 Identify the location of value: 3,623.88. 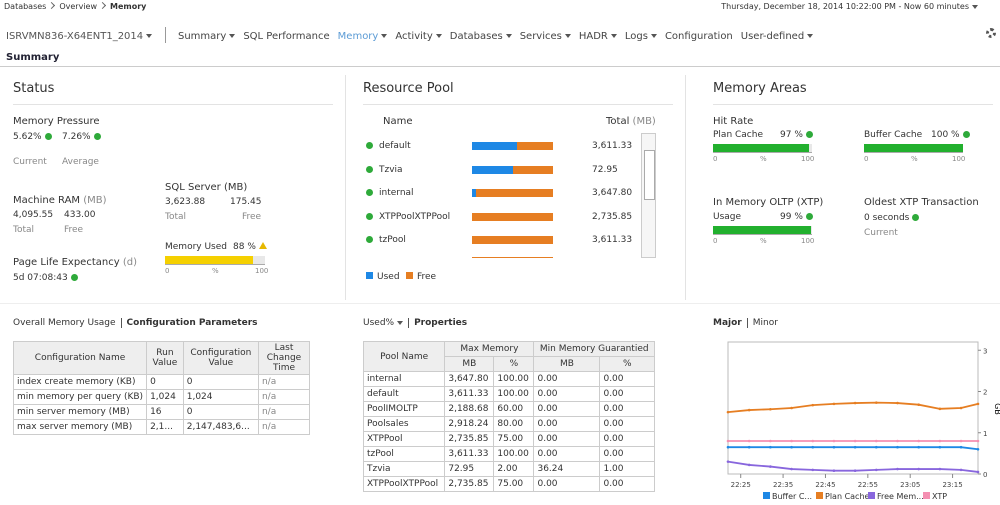
(185, 202).